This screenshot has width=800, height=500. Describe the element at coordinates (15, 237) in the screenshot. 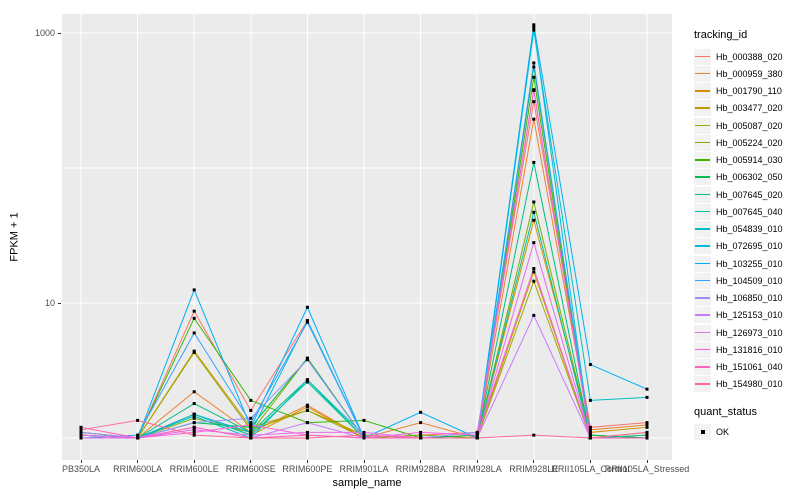

I see `y-axis-title: FPKM + 1` at that location.